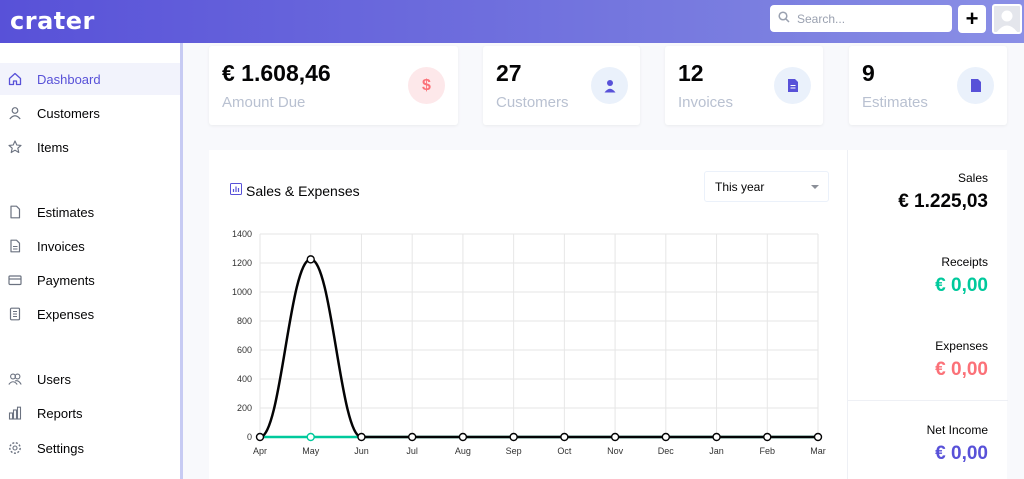 This screenshot has width=1024, height=479. I want to click on x-tick-label: Jan, so click(716, 451).